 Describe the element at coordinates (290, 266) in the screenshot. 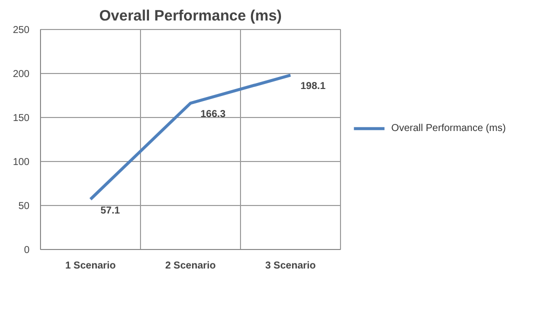

I see `x-tick-label: 3 Scenario` at that location.